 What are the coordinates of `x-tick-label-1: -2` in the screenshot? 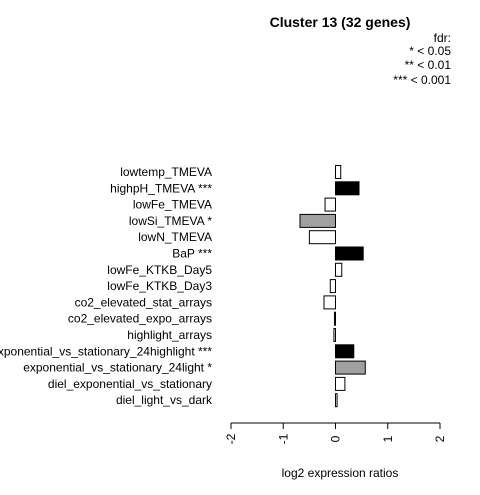 It's located at (231, 438).